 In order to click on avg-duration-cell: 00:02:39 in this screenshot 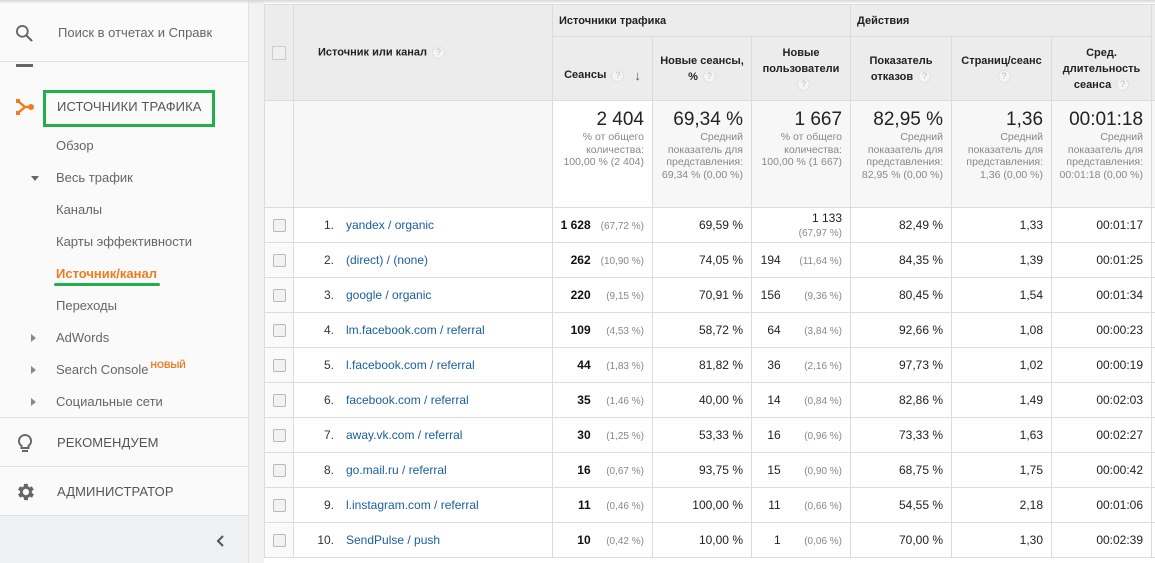, I will do `click(1102, 540)`.